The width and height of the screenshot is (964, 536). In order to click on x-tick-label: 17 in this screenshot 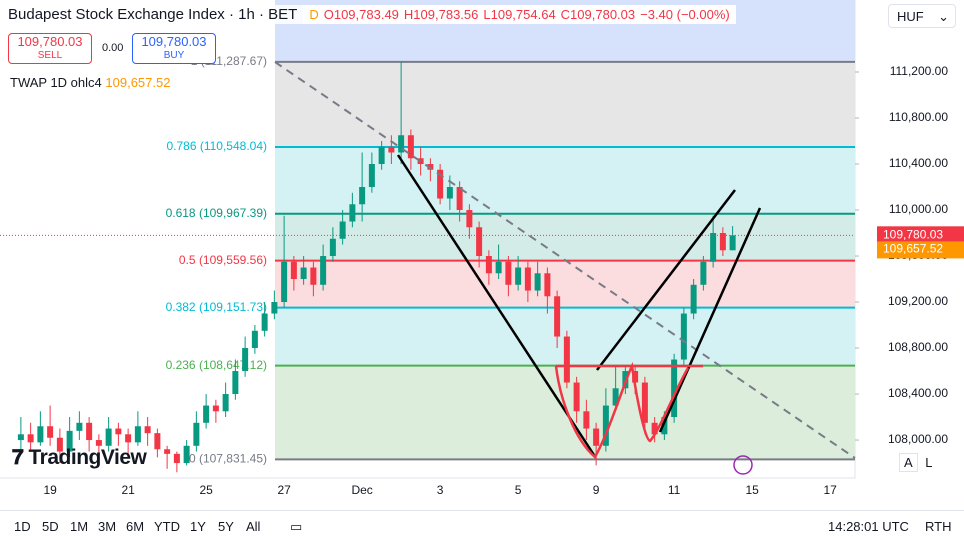, I will do `click(830, 490)`.